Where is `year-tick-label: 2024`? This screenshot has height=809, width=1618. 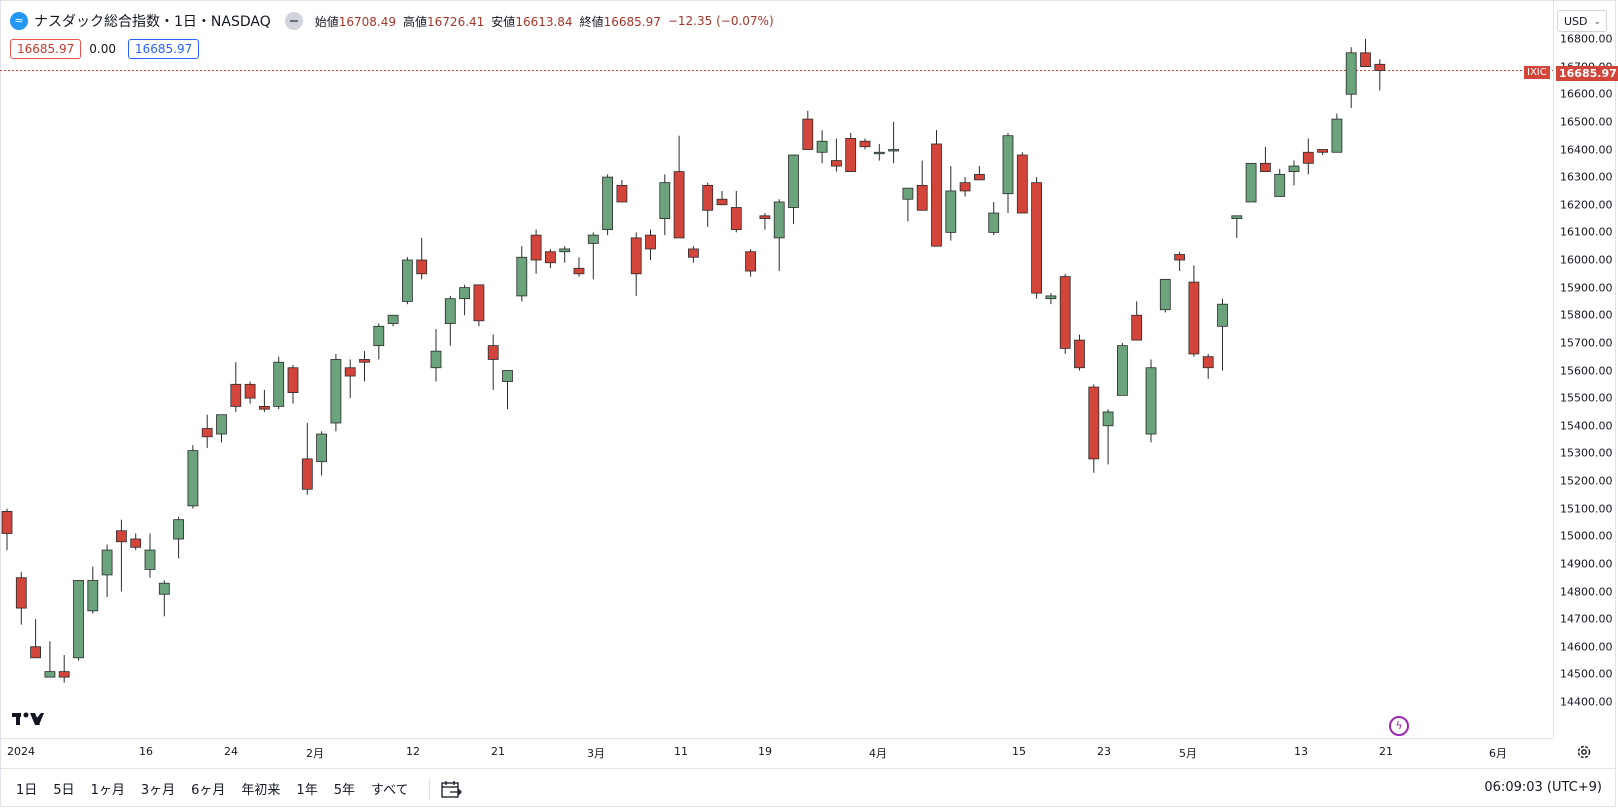
year-tick-label: 2024 is located at coordinates (21, 751).